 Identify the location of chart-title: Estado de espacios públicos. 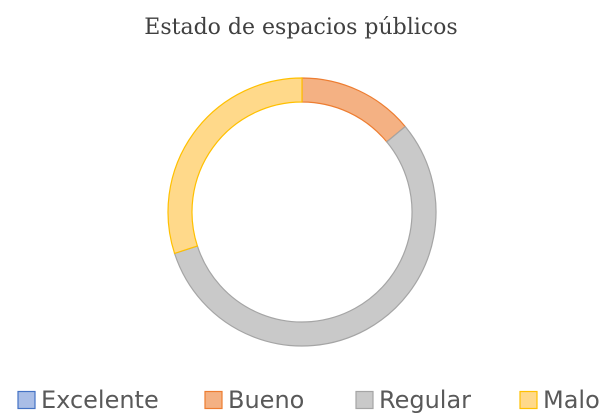
(300, 27).